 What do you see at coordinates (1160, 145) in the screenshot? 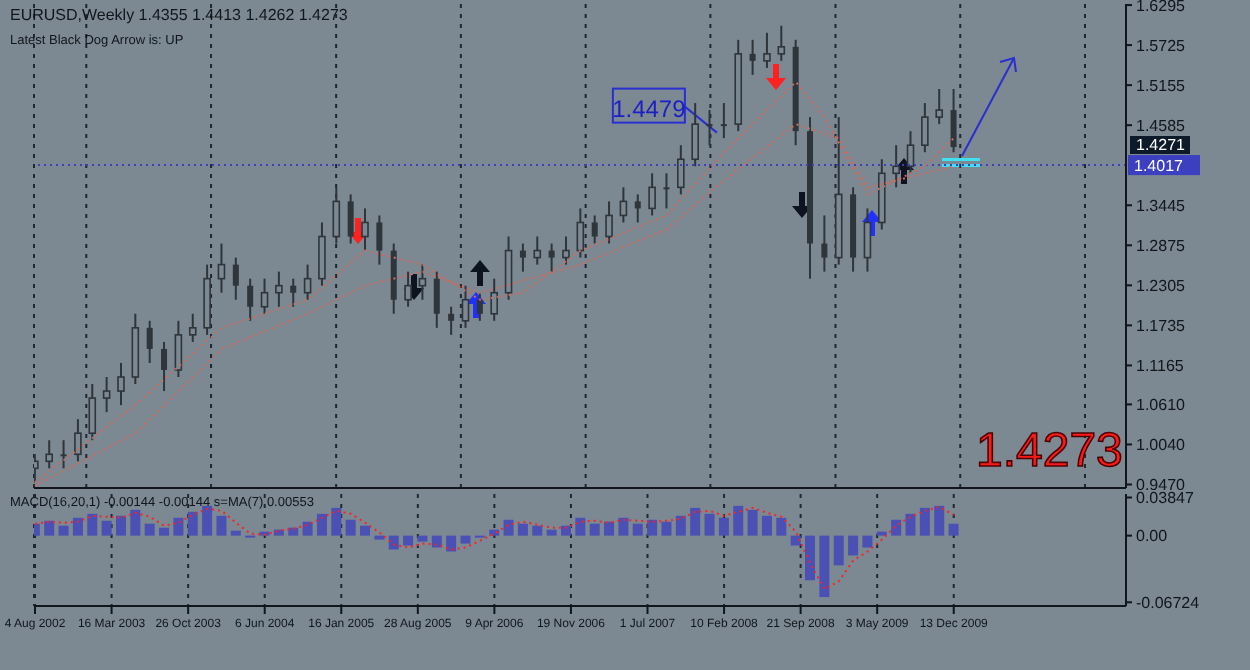
I see `text: 1.4271` at bounding box center [1160, 145].